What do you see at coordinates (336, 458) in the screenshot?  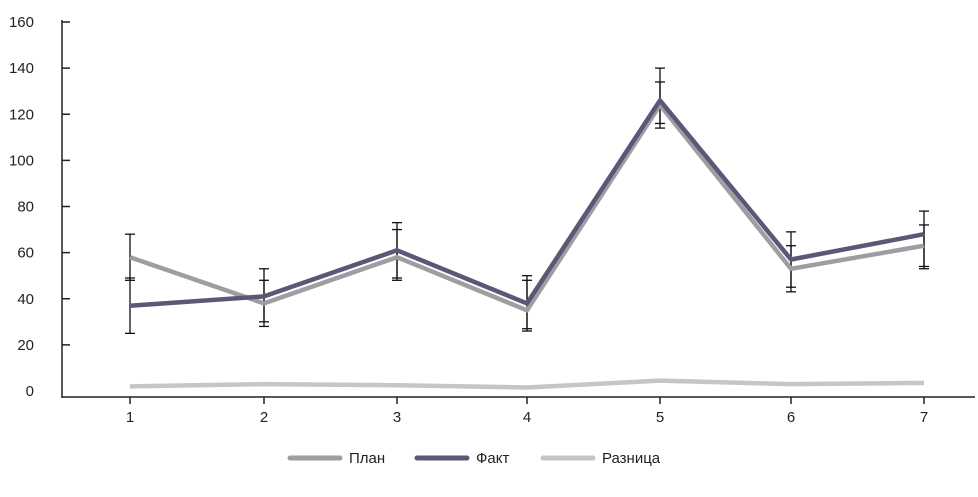 I see `legend-item: План` at bounding box center [336, 458].